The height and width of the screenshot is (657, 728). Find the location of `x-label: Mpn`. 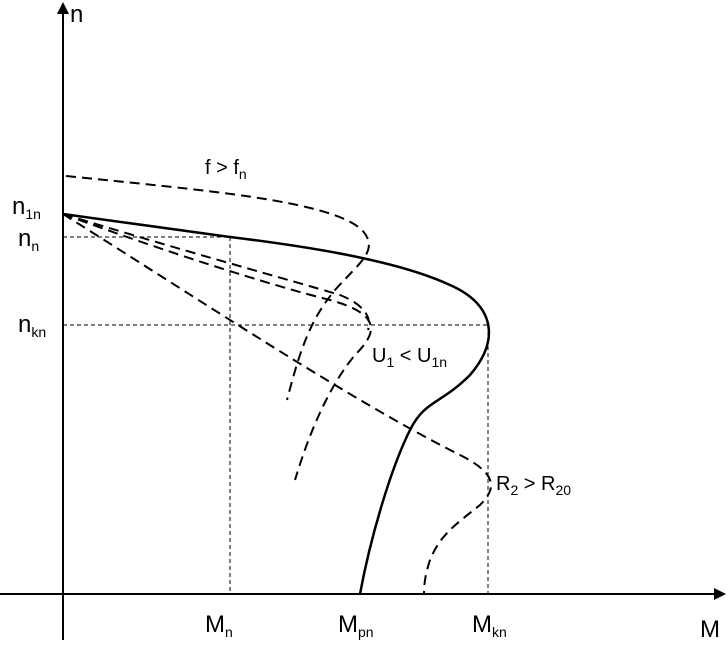

x-label: Mpn is located at coordinates (356, 625).